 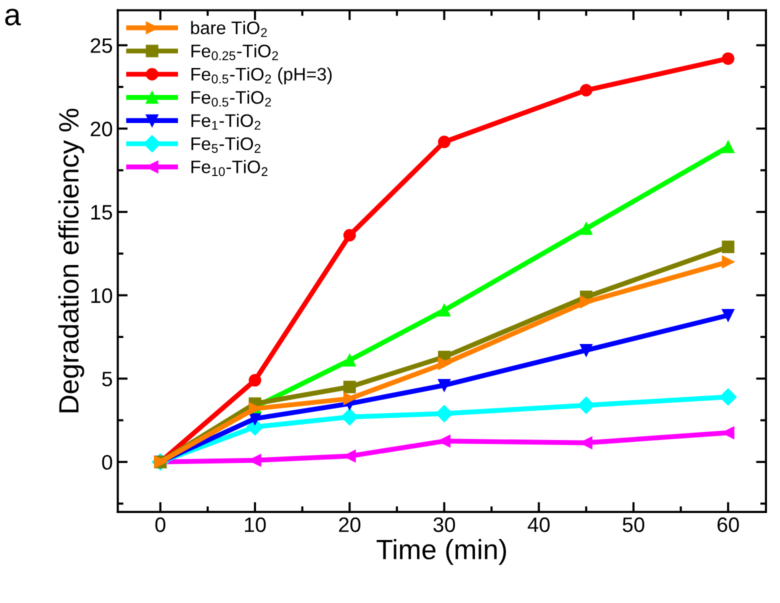 What do you see at coordinates (234, 52) in the screenshot?
I see `legend-label: Fe$_{0.25}$-TiO$_{2}$` at bounding box center [234, 52].